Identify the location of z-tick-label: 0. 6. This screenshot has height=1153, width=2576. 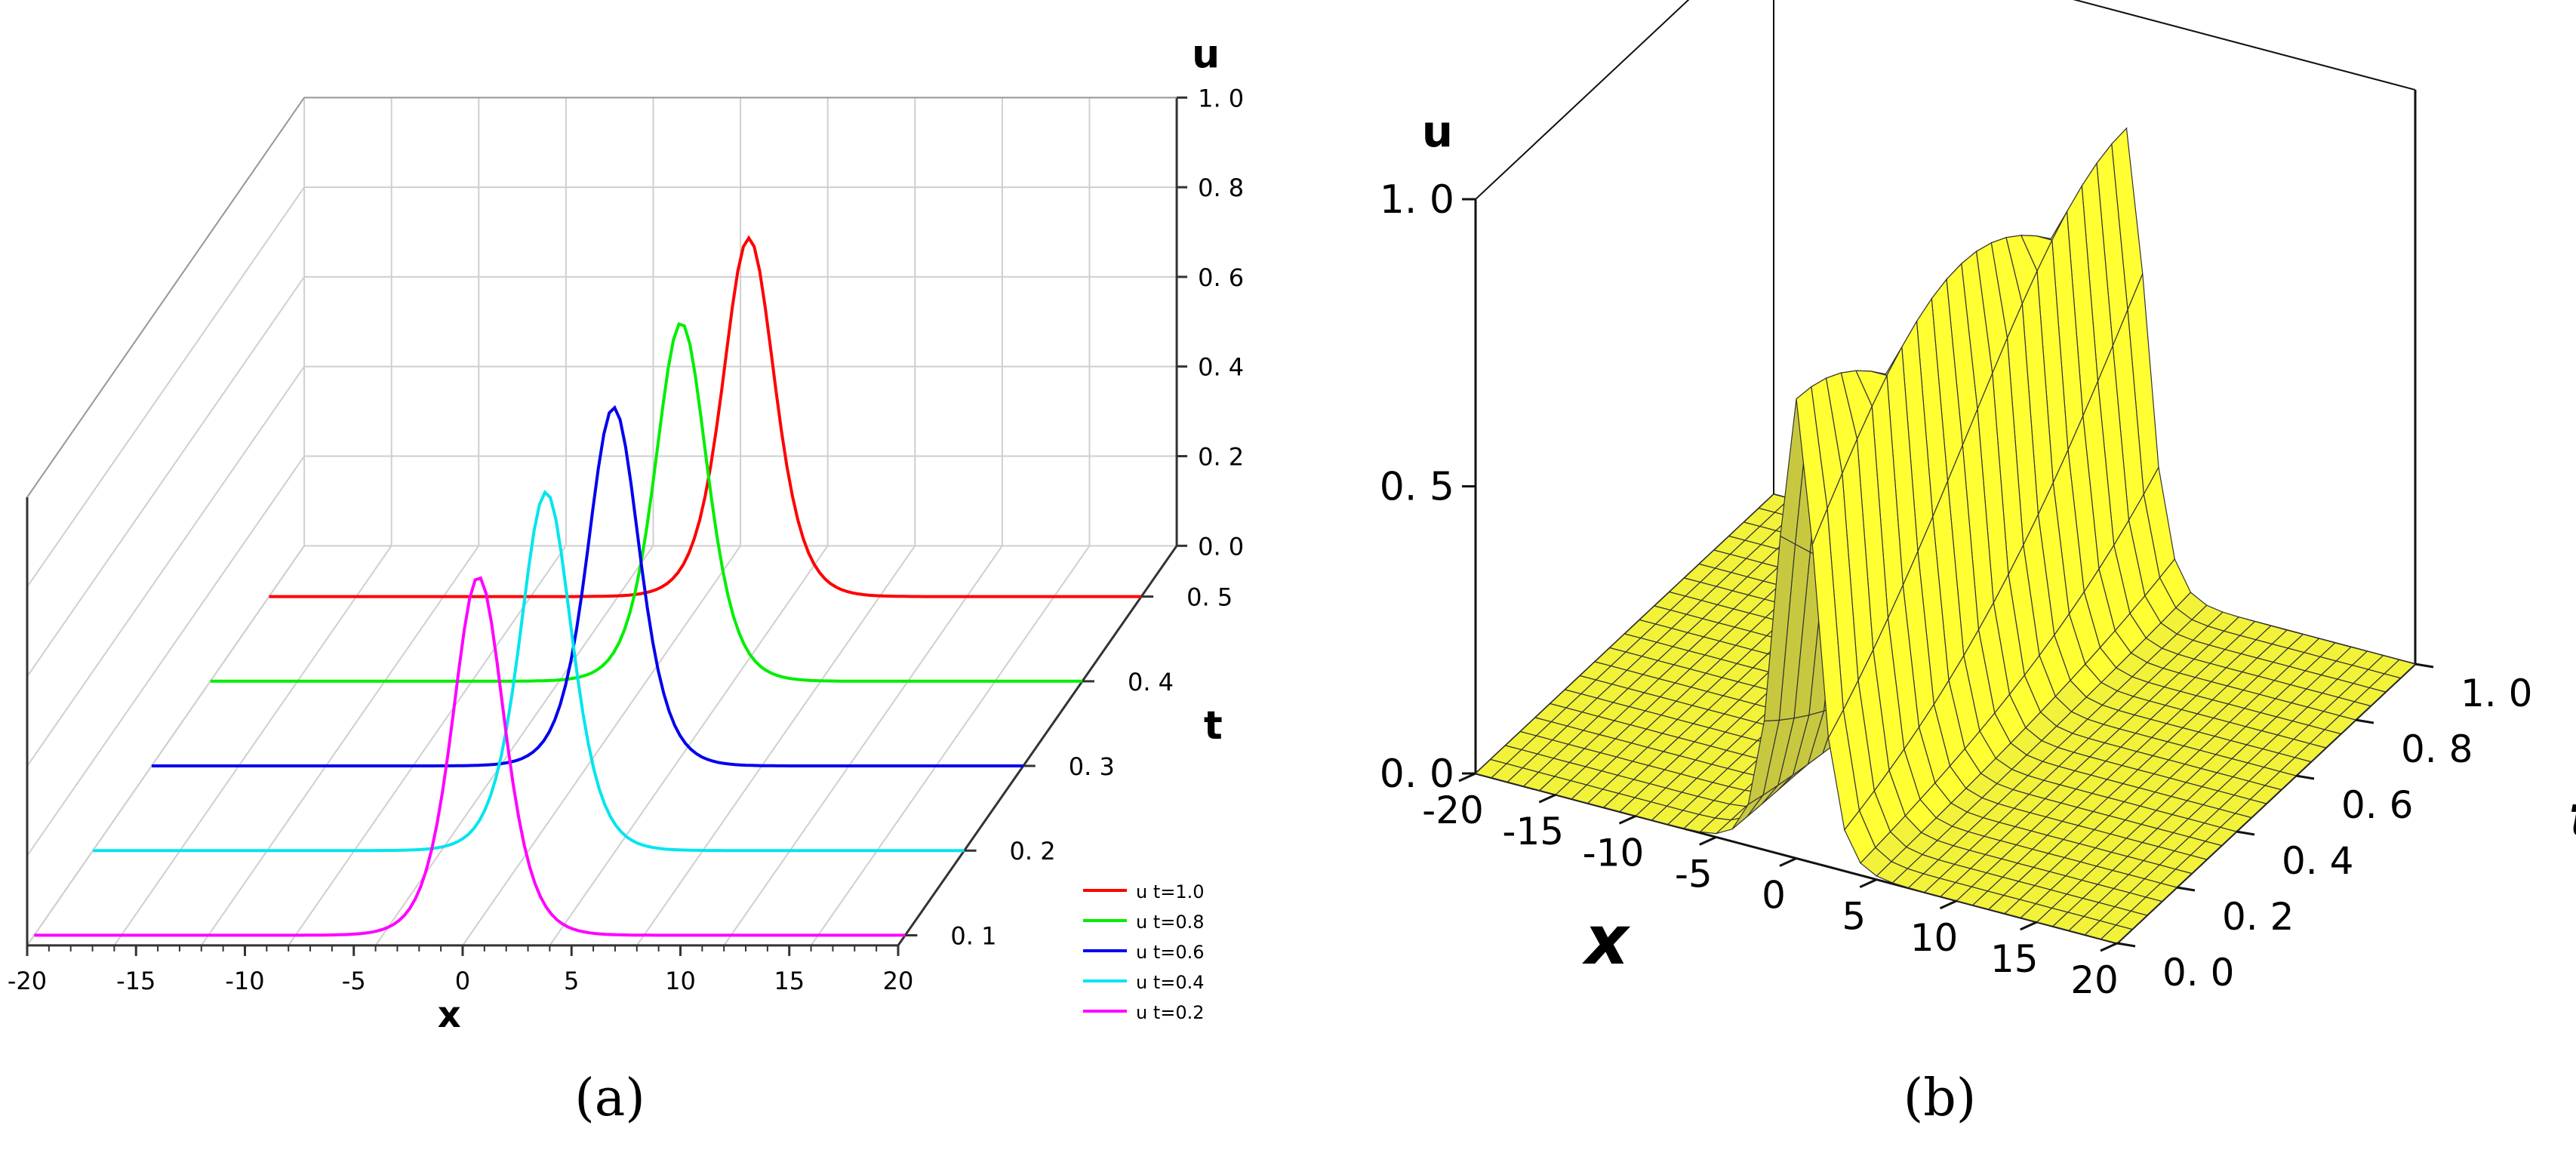
(1221, 278).